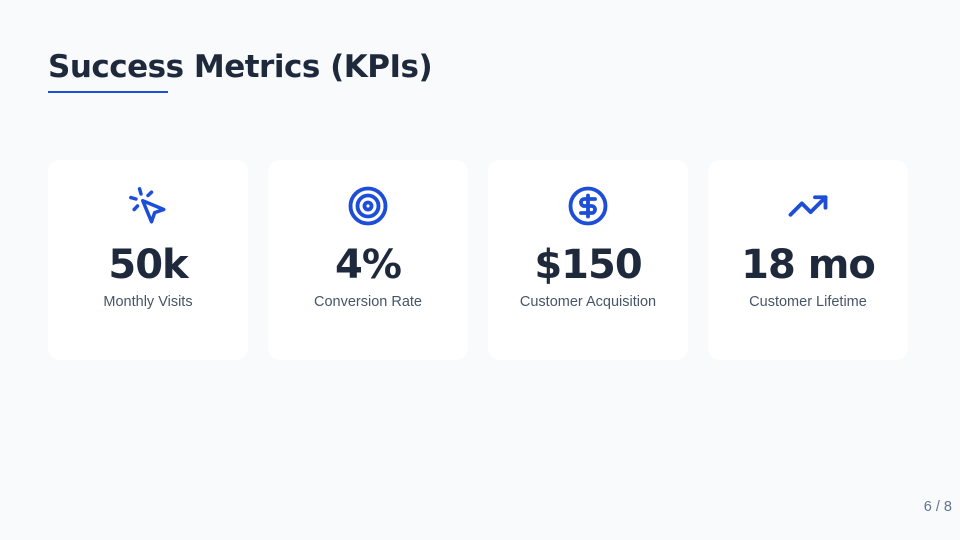 The width and height of the screenshot is (960, 540). I want to click on trending-up-icon, so click(808, 206).